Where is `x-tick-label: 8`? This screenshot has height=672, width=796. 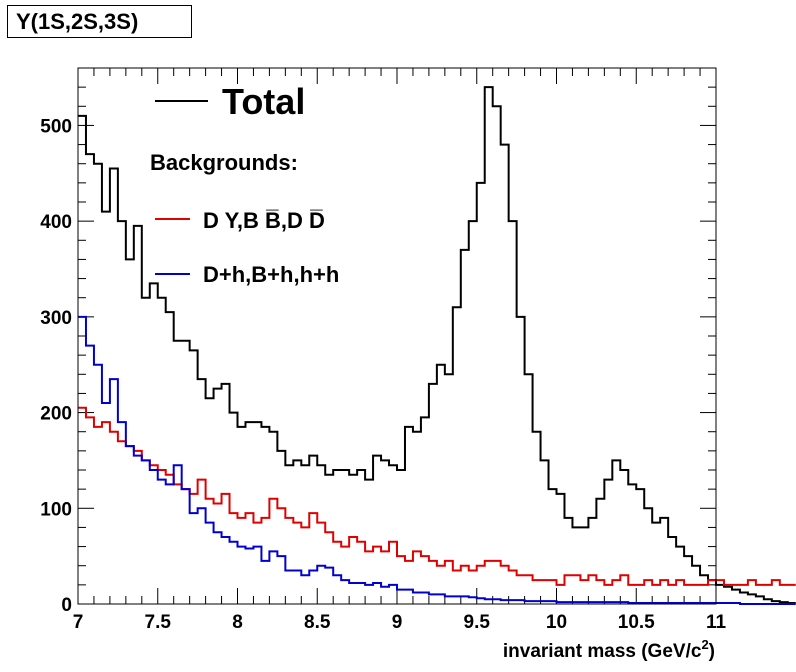
x-tick-label: 8 is located at coordinates (237, 622).